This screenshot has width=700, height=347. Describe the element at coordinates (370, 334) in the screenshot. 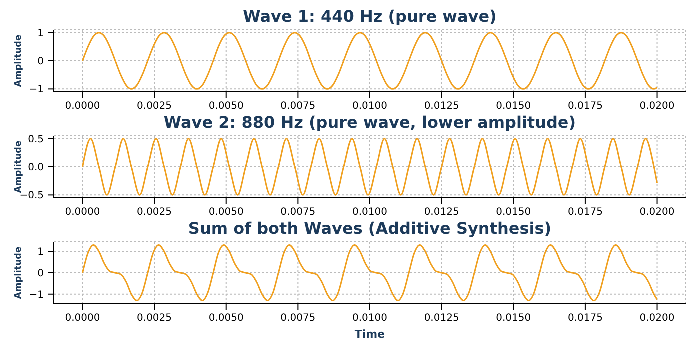

I see `x-axis-title: Time` at that location.